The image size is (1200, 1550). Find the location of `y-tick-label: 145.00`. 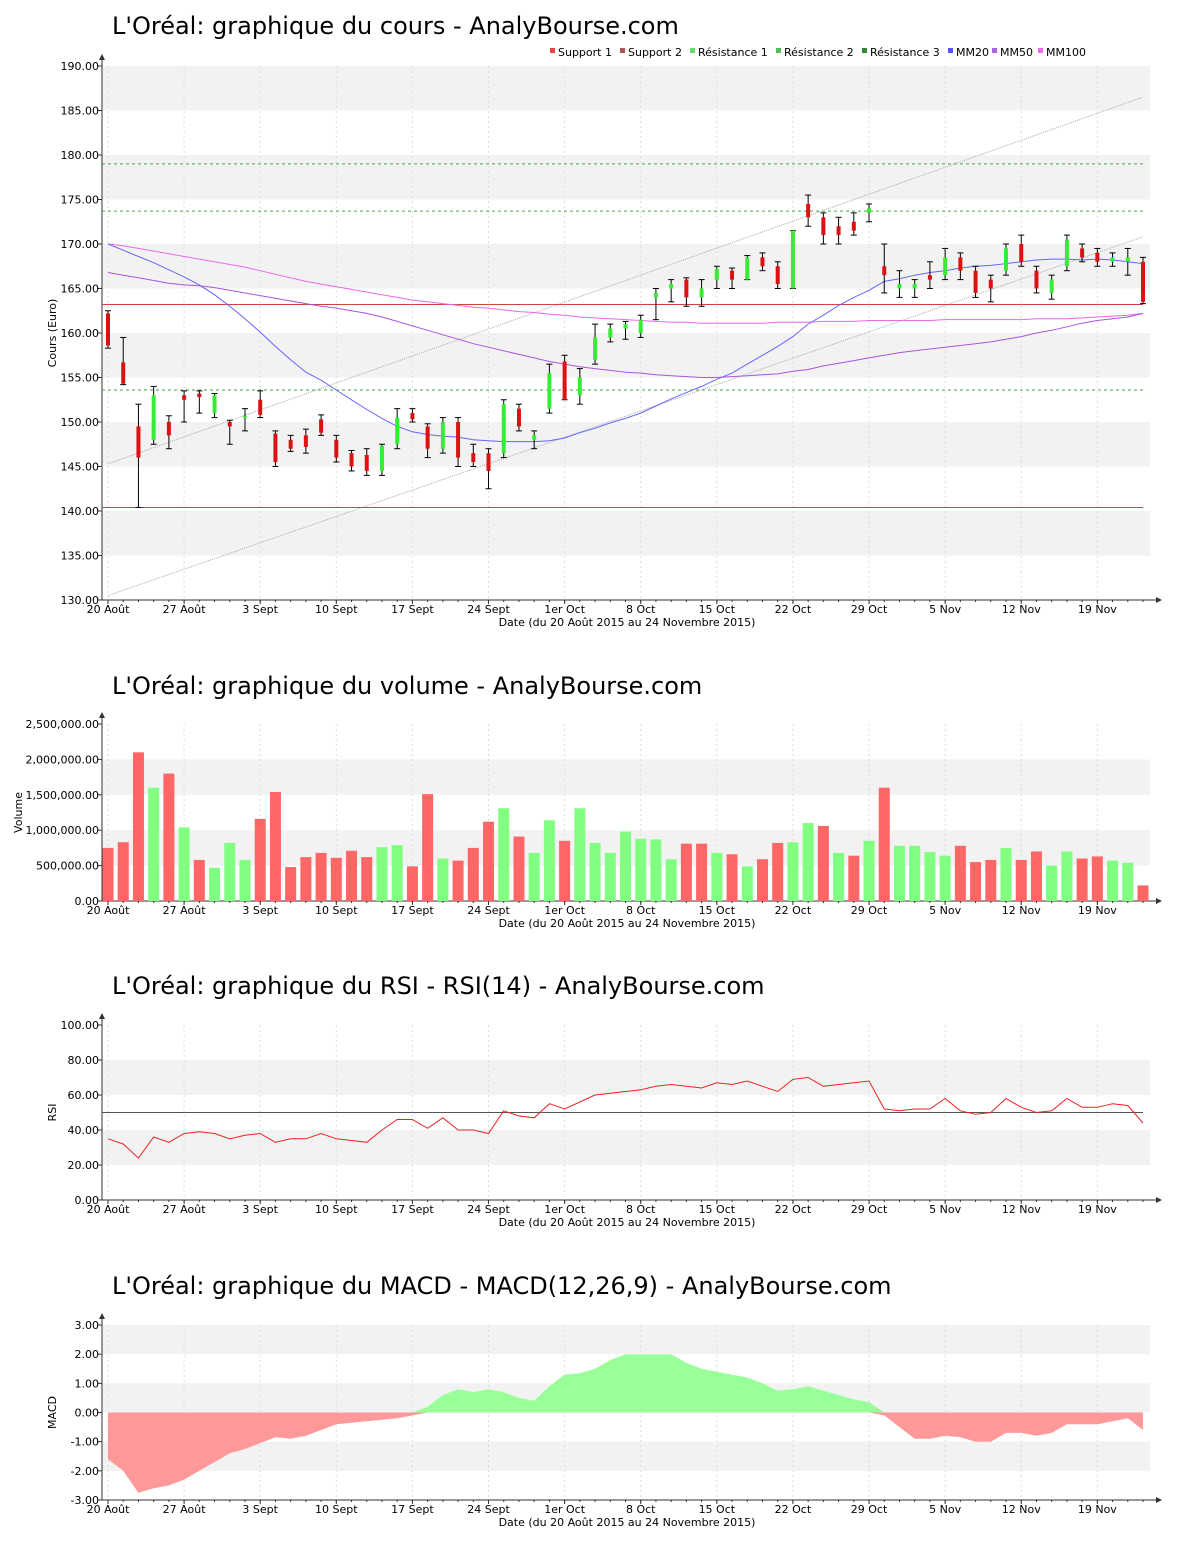

y-tick-label: 145.00 is located at coordinates (80, 467).